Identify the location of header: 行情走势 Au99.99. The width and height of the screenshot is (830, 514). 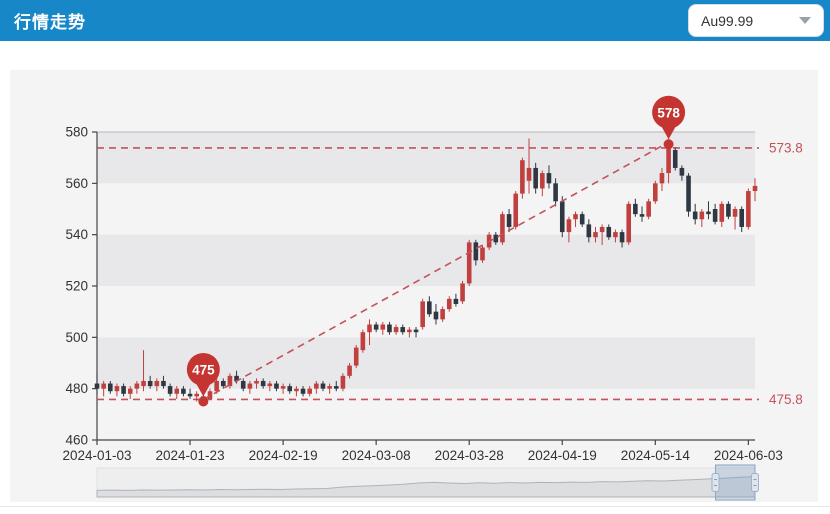
(415, 20).